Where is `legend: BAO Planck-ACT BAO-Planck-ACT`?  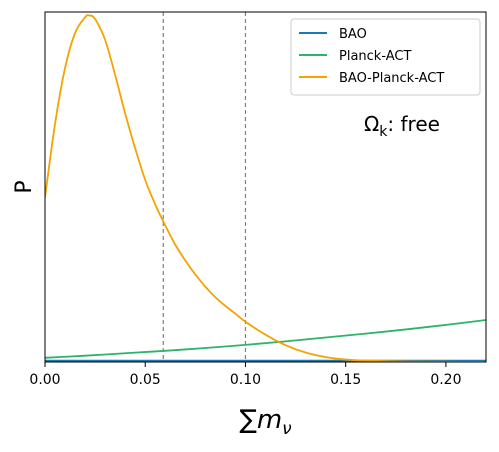 legend: BAO Planck-ACT BAO-Planck-ACT is located at coordinates (385, 57).